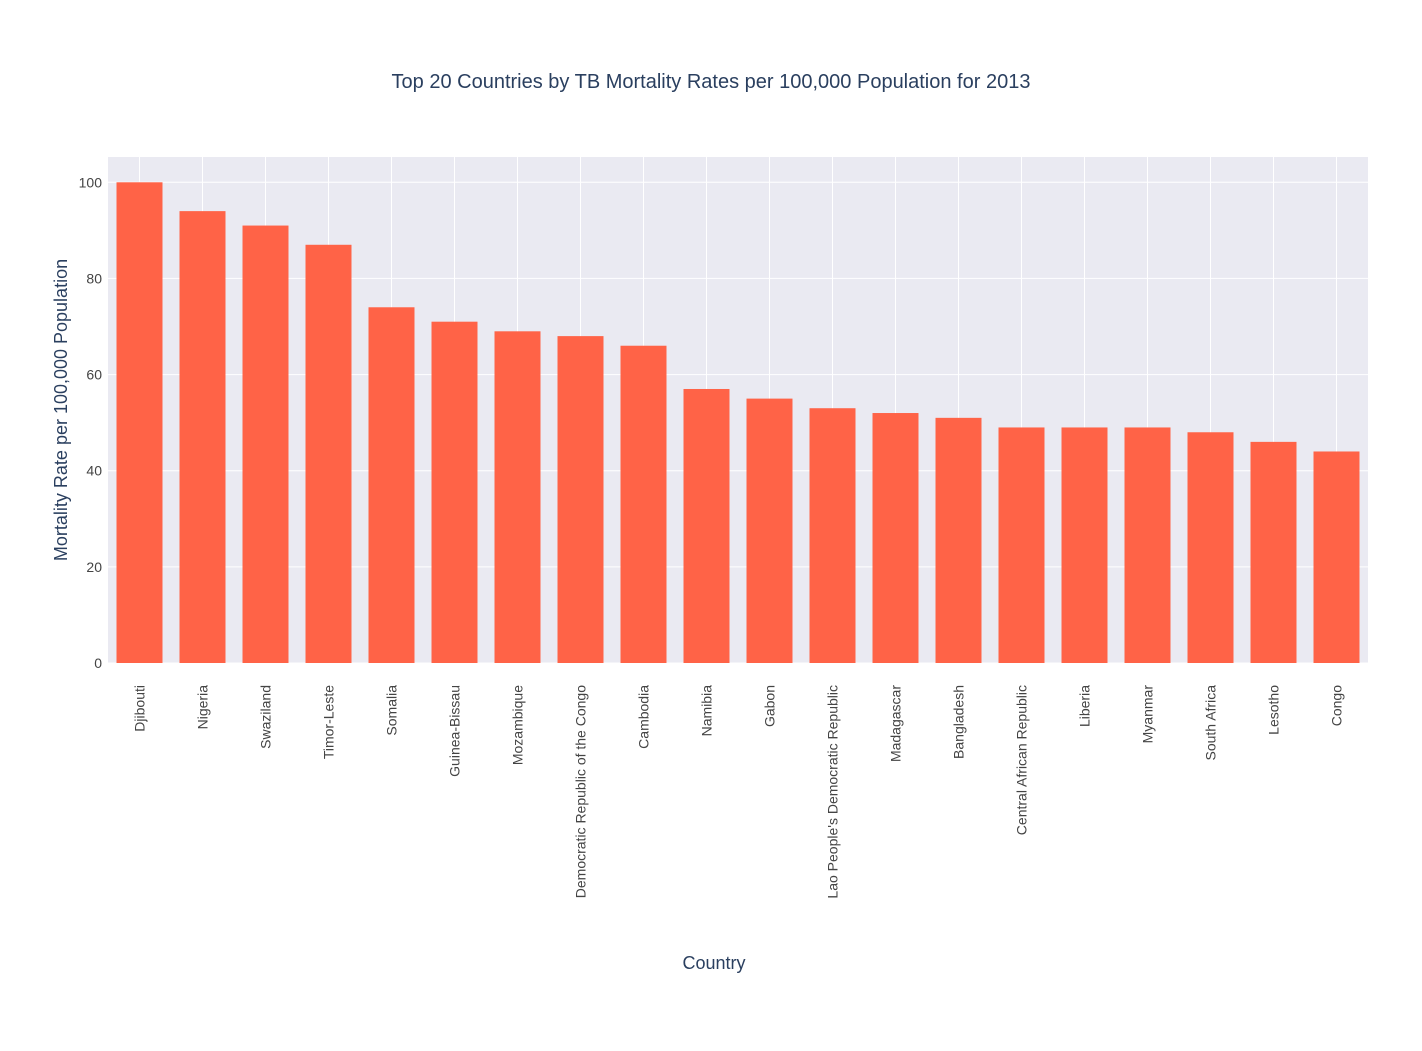  Describe the element at coordinates (61, 410) in the screenshot. I see `y-axis-title: Mortality Rate per 100,000 Population` at that location.